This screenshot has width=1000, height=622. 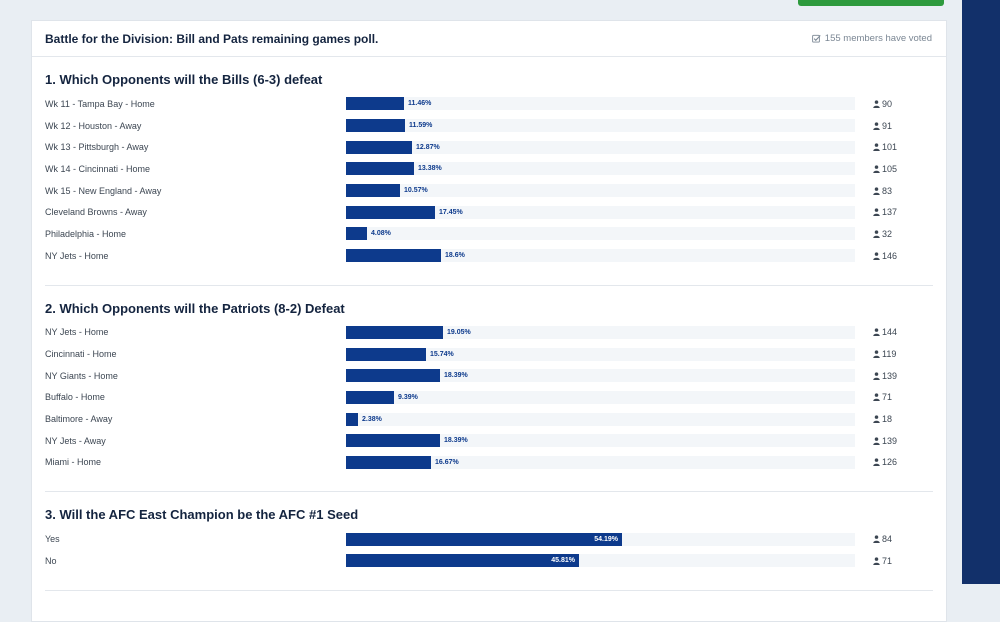 What do you see at coordinates (600, 256) in the screenshot?
I see `result-bar-track: 18.6%` at bounding box center [600, 256].